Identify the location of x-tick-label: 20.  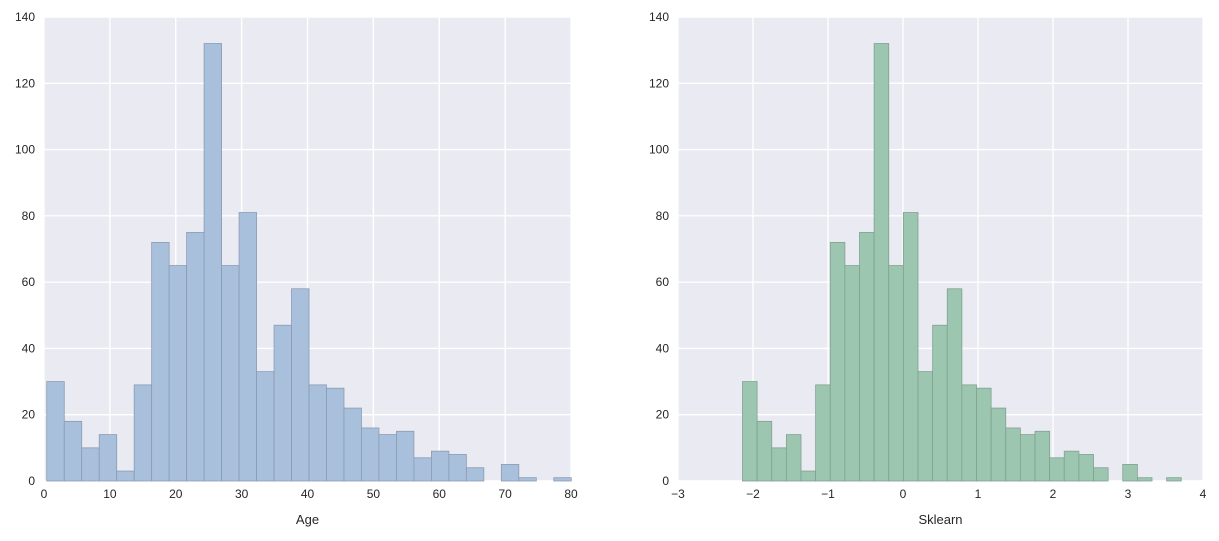
(176, 494).